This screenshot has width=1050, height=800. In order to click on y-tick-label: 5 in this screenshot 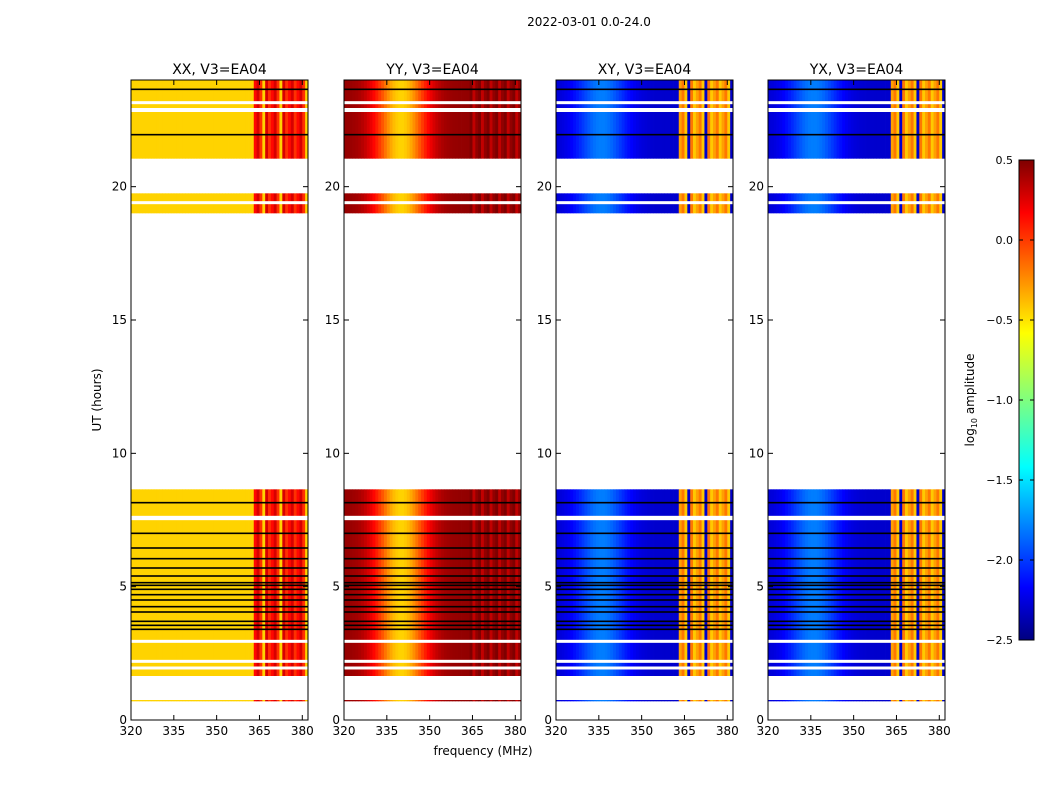, I will do `click(336, 587)`.